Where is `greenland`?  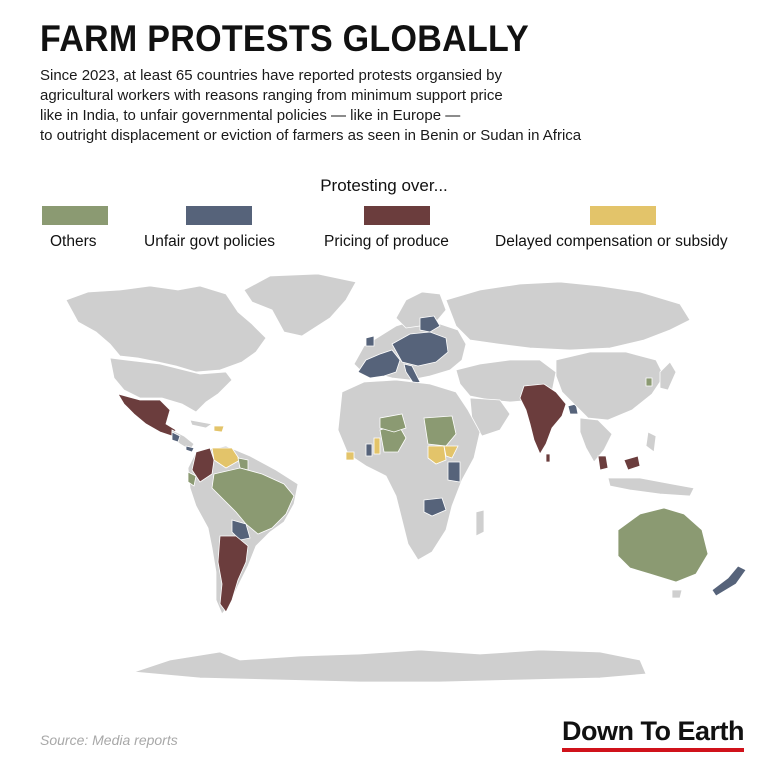 greenland is located at coordinates (300, 305).